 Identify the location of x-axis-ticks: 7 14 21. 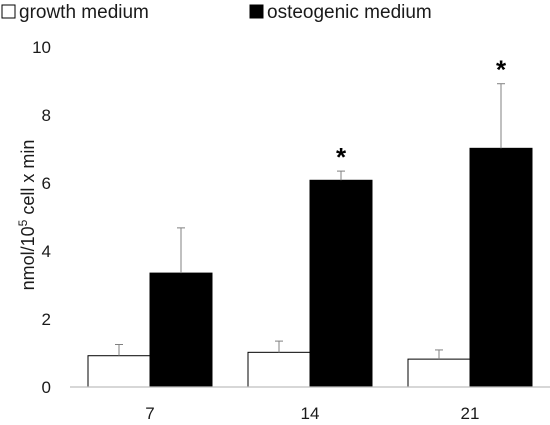
(312, 413).